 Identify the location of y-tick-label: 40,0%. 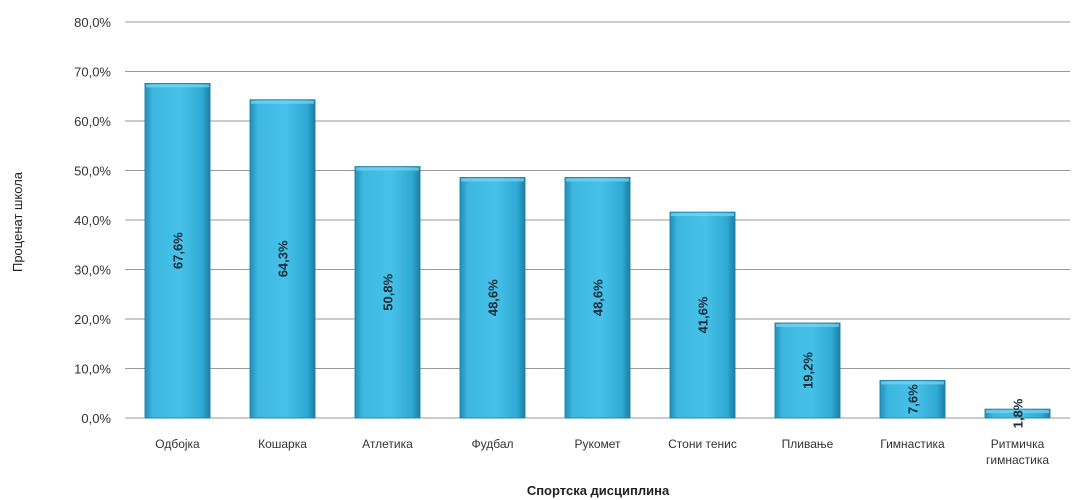
(92, 220).